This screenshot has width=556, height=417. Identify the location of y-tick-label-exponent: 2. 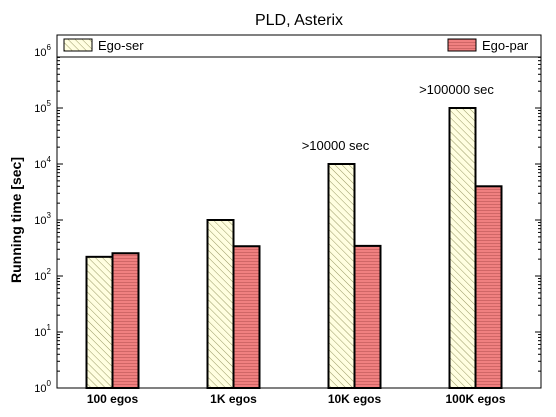
(49, 271).